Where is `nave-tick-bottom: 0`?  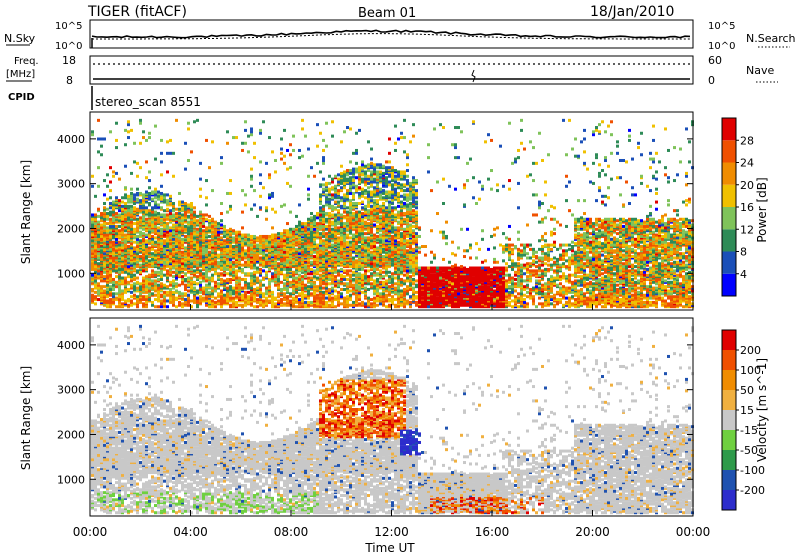
nave-tick-bottom: 0 is located at coordinates (711, 80).